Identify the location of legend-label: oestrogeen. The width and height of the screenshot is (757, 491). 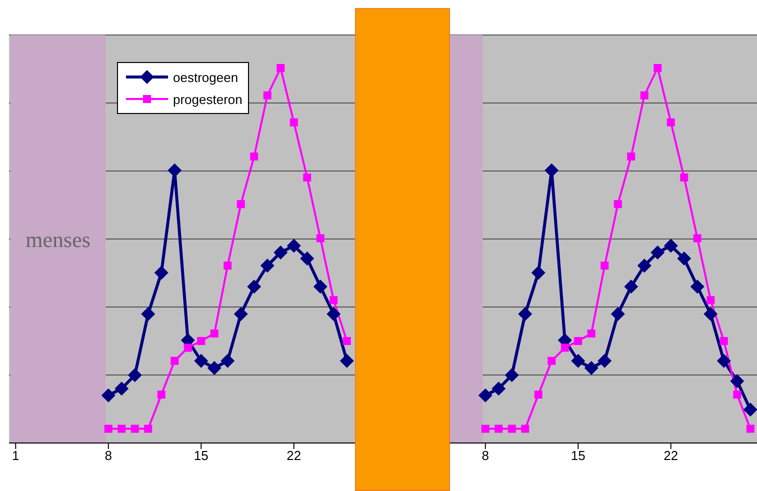
(205, 77).